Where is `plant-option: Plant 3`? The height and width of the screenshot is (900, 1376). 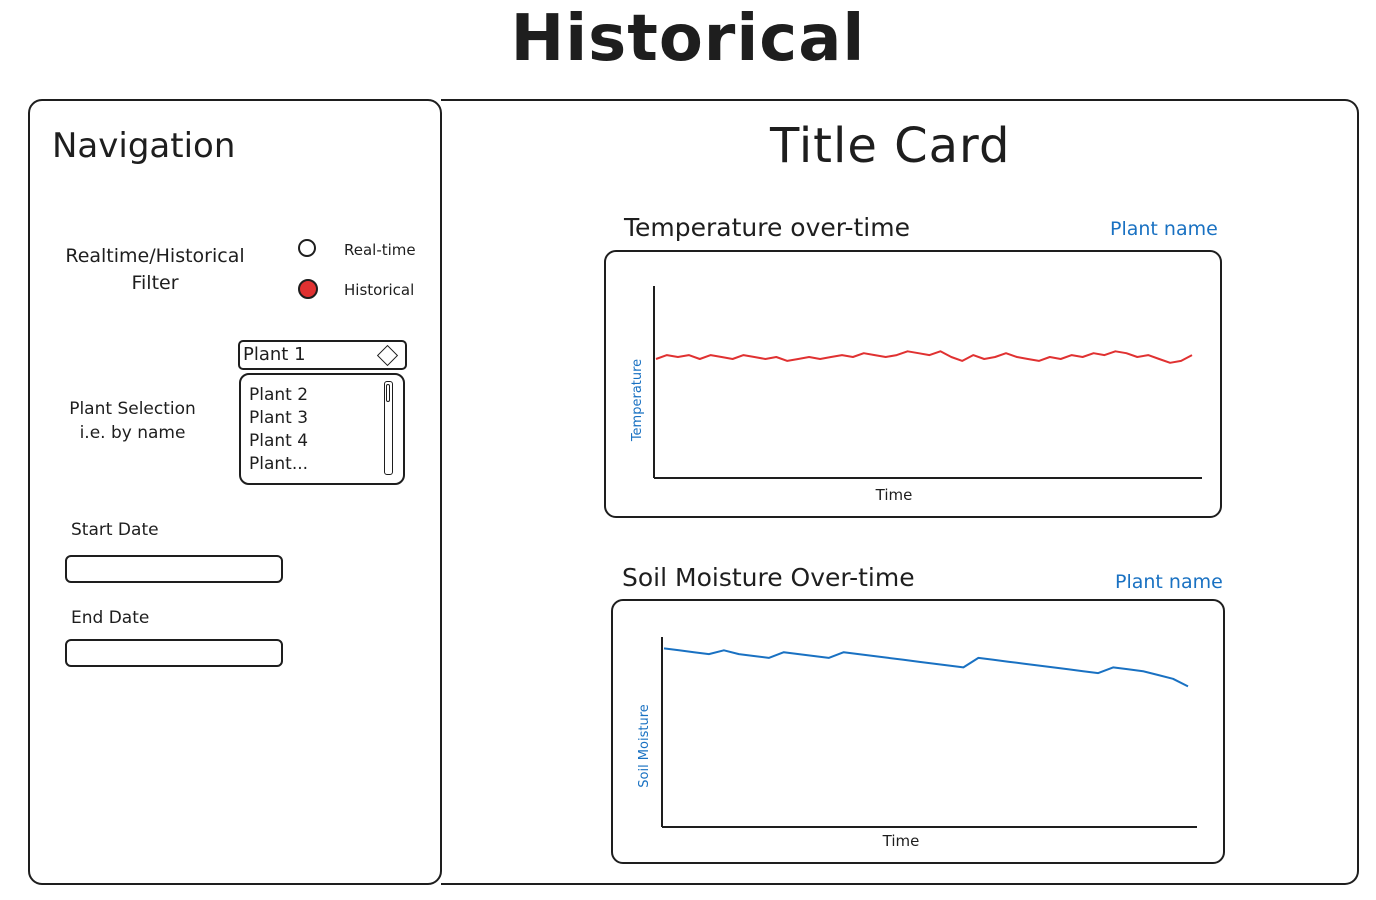 plant-option: Plant 3 is located at coordinates (279, 418).